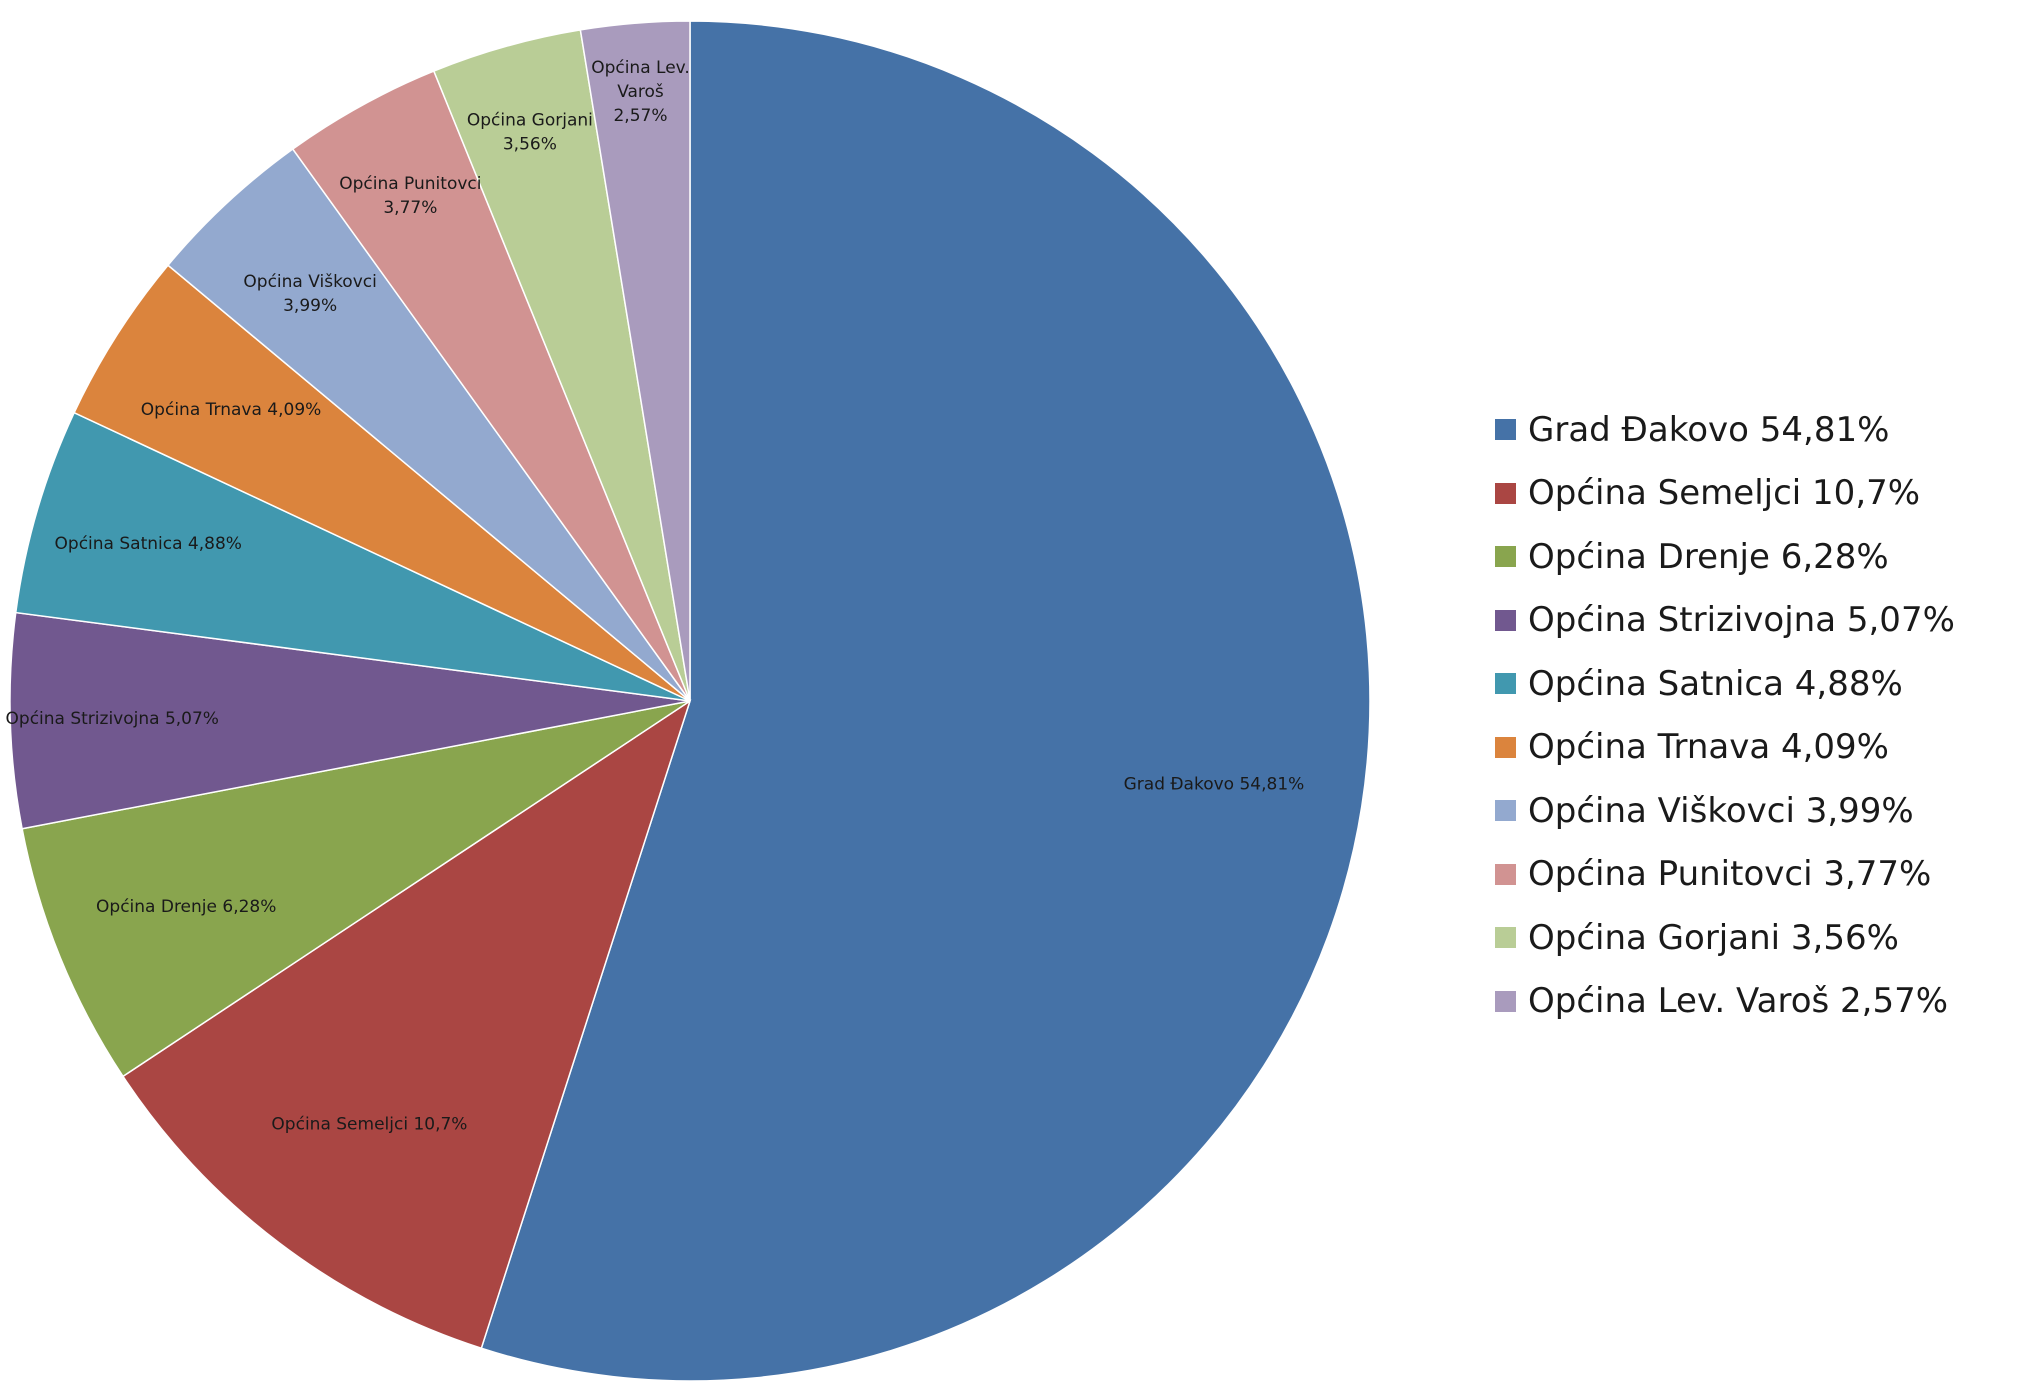 The image size is (2018, 1394). I want to click on legend-item-opcina-punitovci: Općina Punitovci 3,77%, so click(1745, 875).